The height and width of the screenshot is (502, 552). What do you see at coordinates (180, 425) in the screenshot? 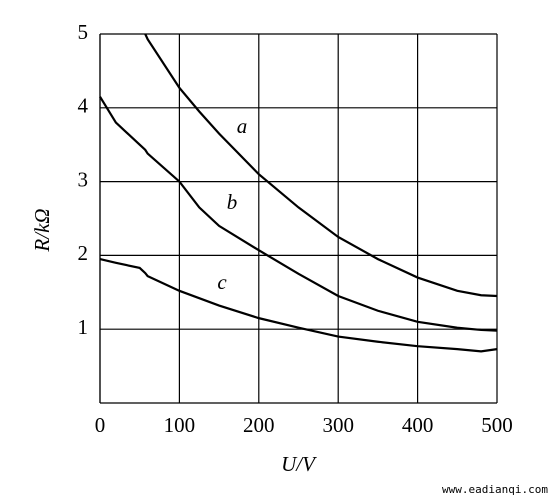
I see `x-tick-label: 100` at bounding box center [180, 425].